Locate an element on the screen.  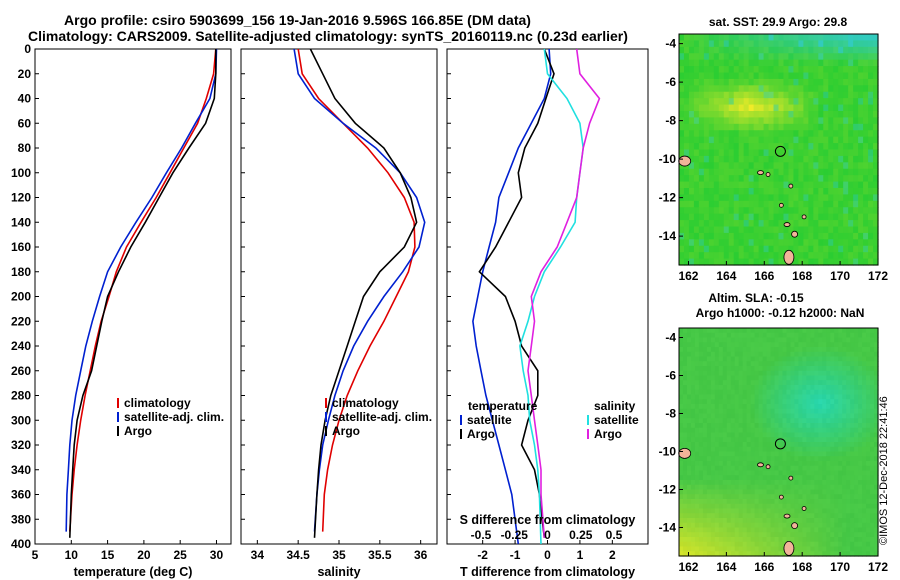
depth-tick-label: 0 is located at coordinates (27, 49).